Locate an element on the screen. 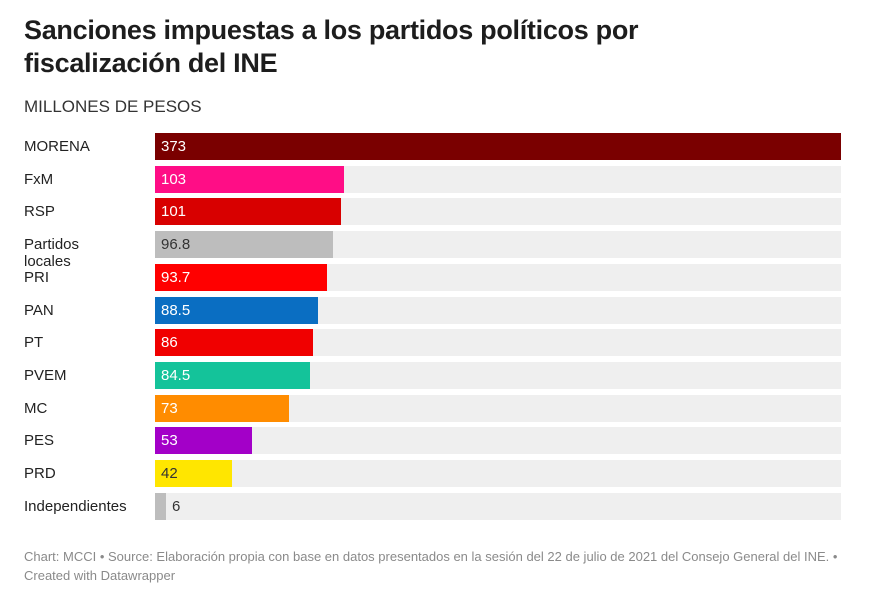 This screenshot has width=880, height=592. value-label: 96.8 is located at coordinates (176, 245).